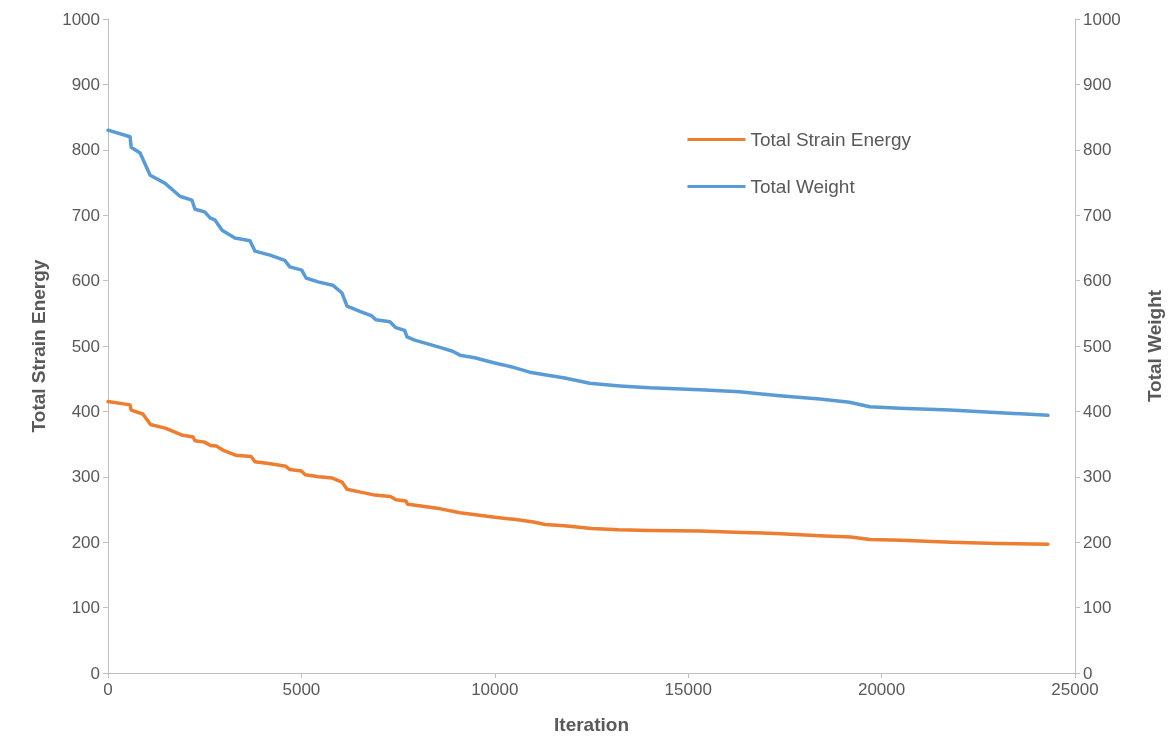 This screenshot has width=1176, height=756. Describe the element at coordinates (1097, 346) in the screenshot. I see `y2-tick-label: 500` at that location.